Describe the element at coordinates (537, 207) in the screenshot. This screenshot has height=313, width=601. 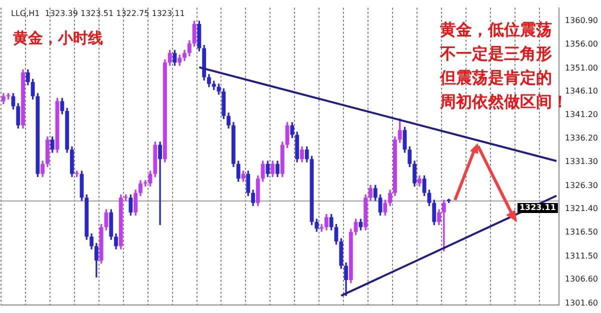
I see `ref-line-label: 1323.11` at that location.